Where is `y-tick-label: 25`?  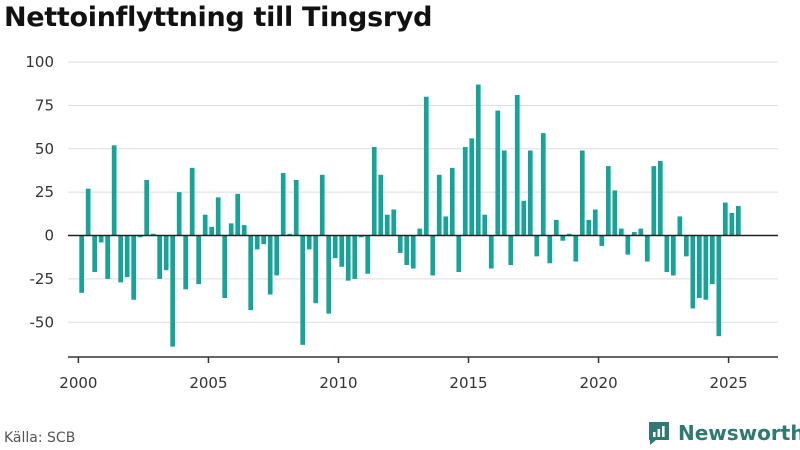 y-tick-label: 25 is located at coordinates (44, 192).